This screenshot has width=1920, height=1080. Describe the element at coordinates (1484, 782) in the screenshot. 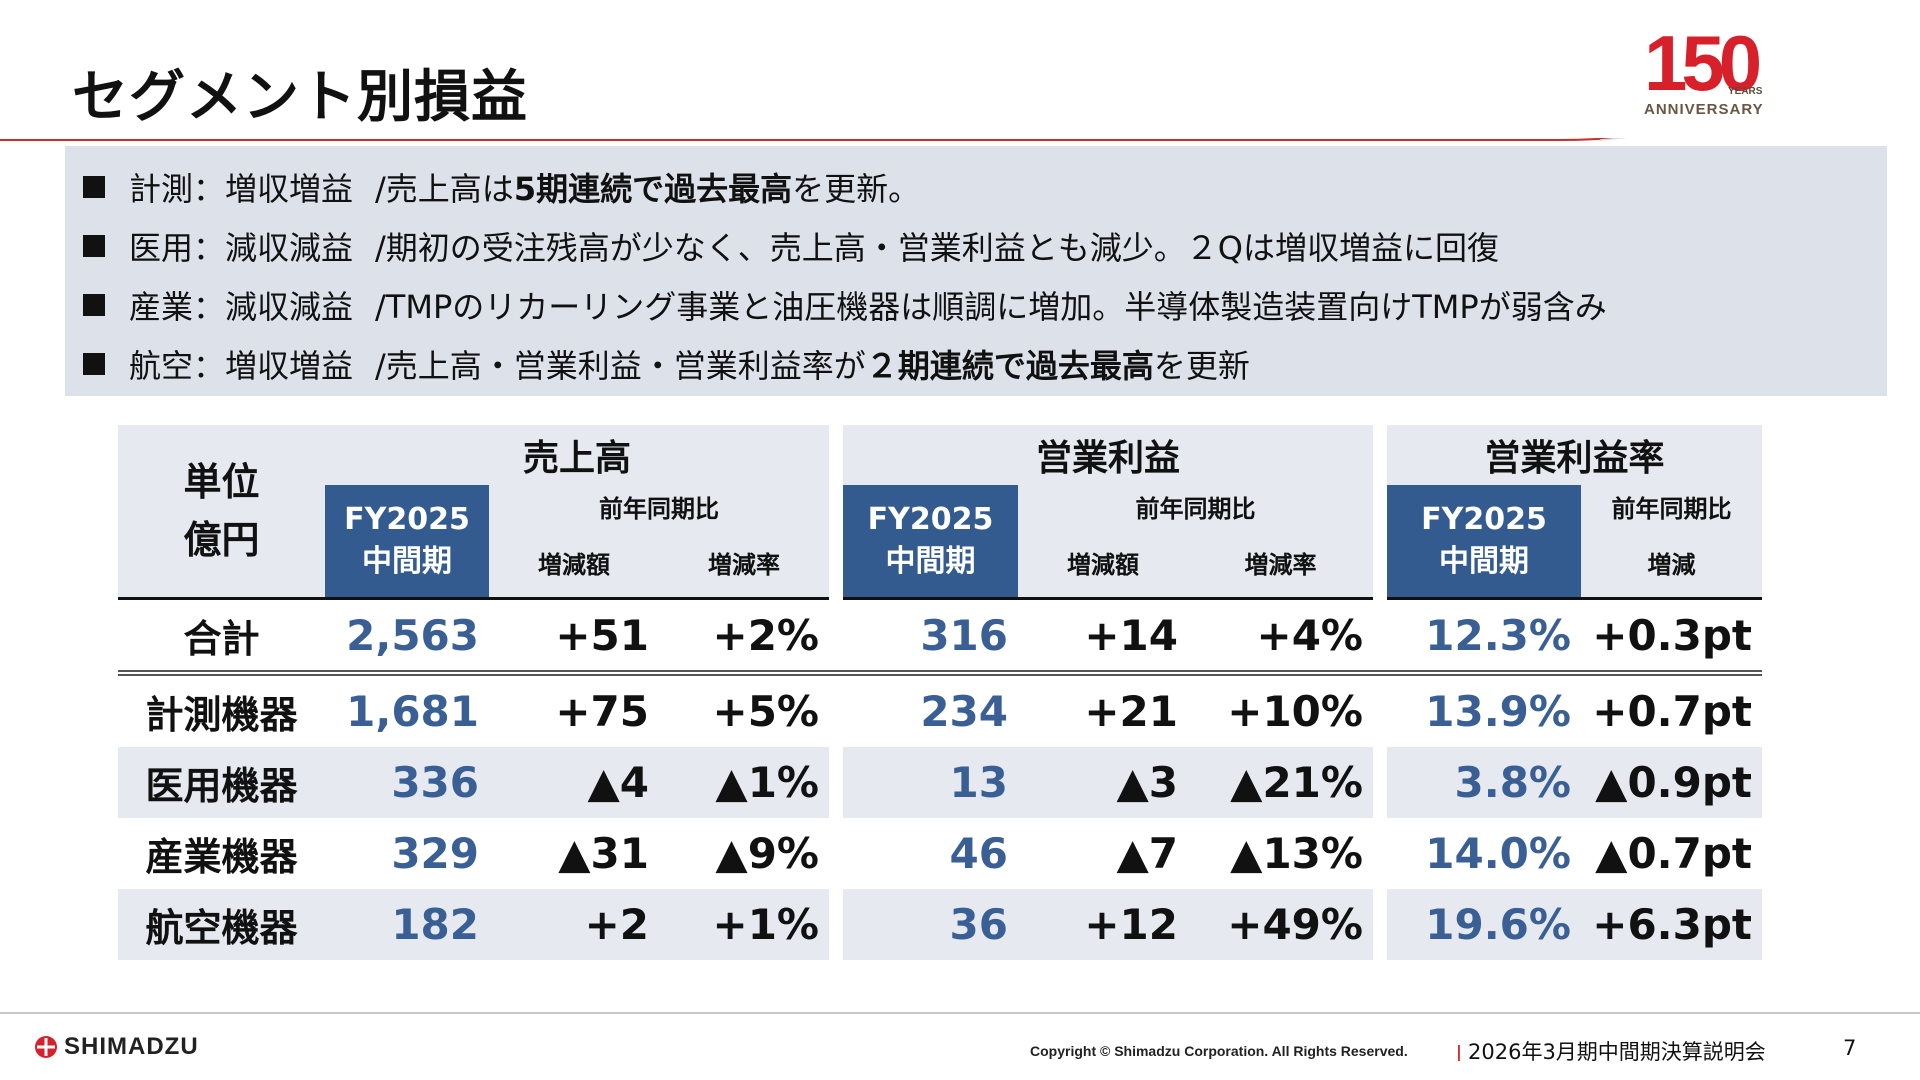

I see `cell-margin-fy2025: 3.8%` at that location.